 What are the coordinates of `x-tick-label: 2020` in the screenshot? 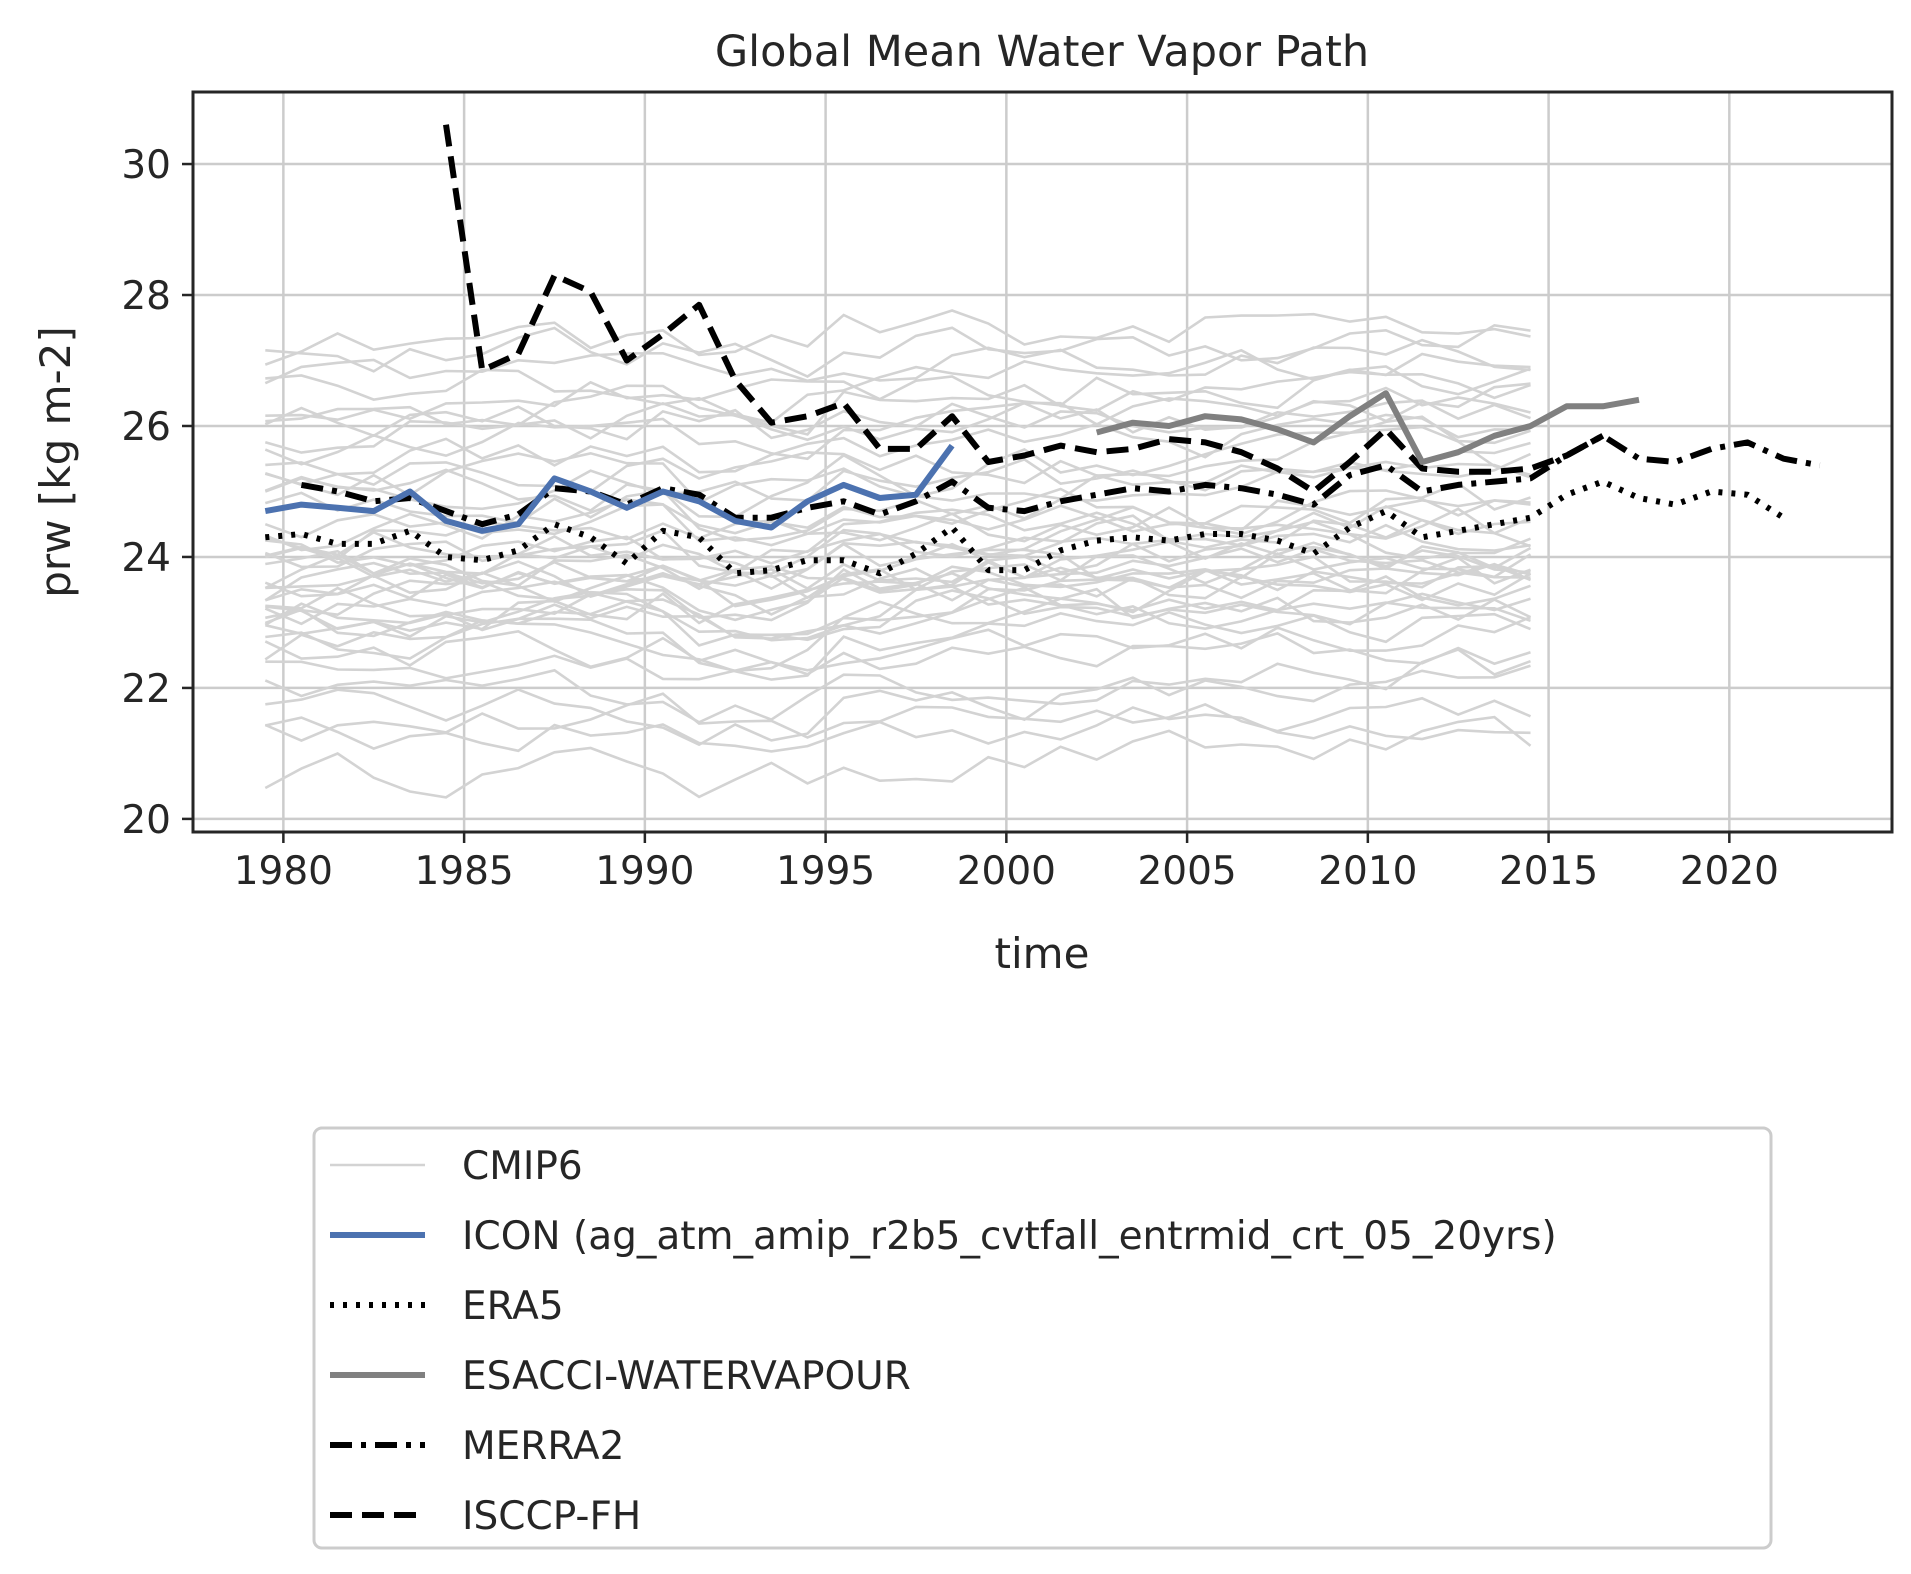 It's located at (1729, 871).